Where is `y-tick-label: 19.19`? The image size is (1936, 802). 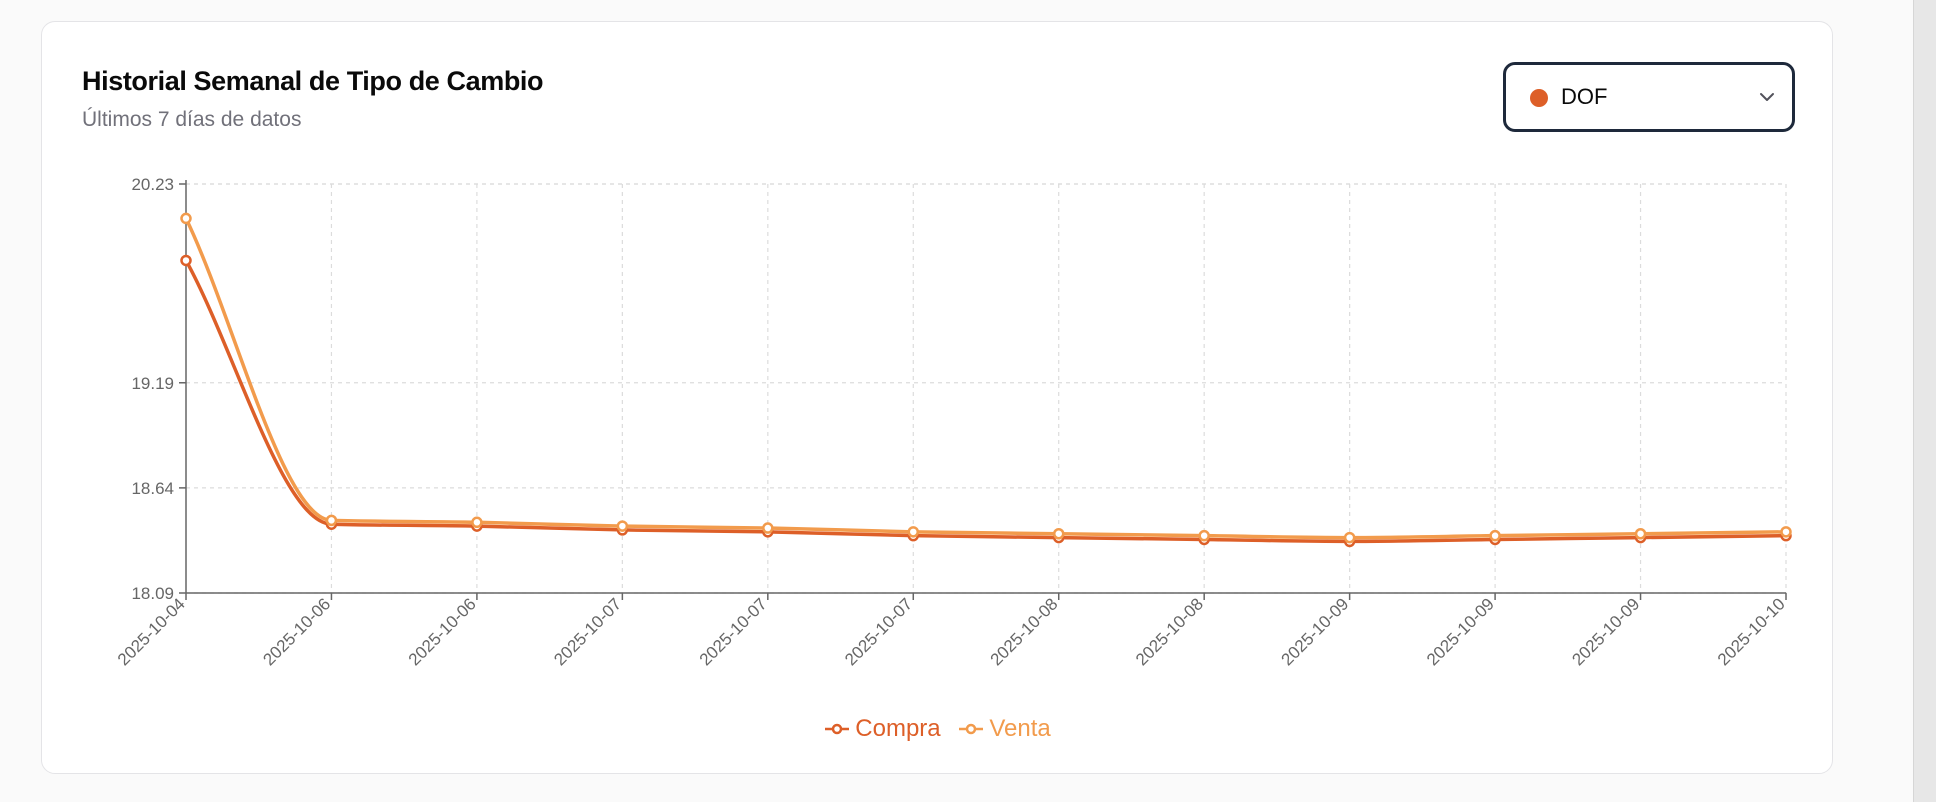 y-tick-label: 19.19 is located at coordinates (152, 383).